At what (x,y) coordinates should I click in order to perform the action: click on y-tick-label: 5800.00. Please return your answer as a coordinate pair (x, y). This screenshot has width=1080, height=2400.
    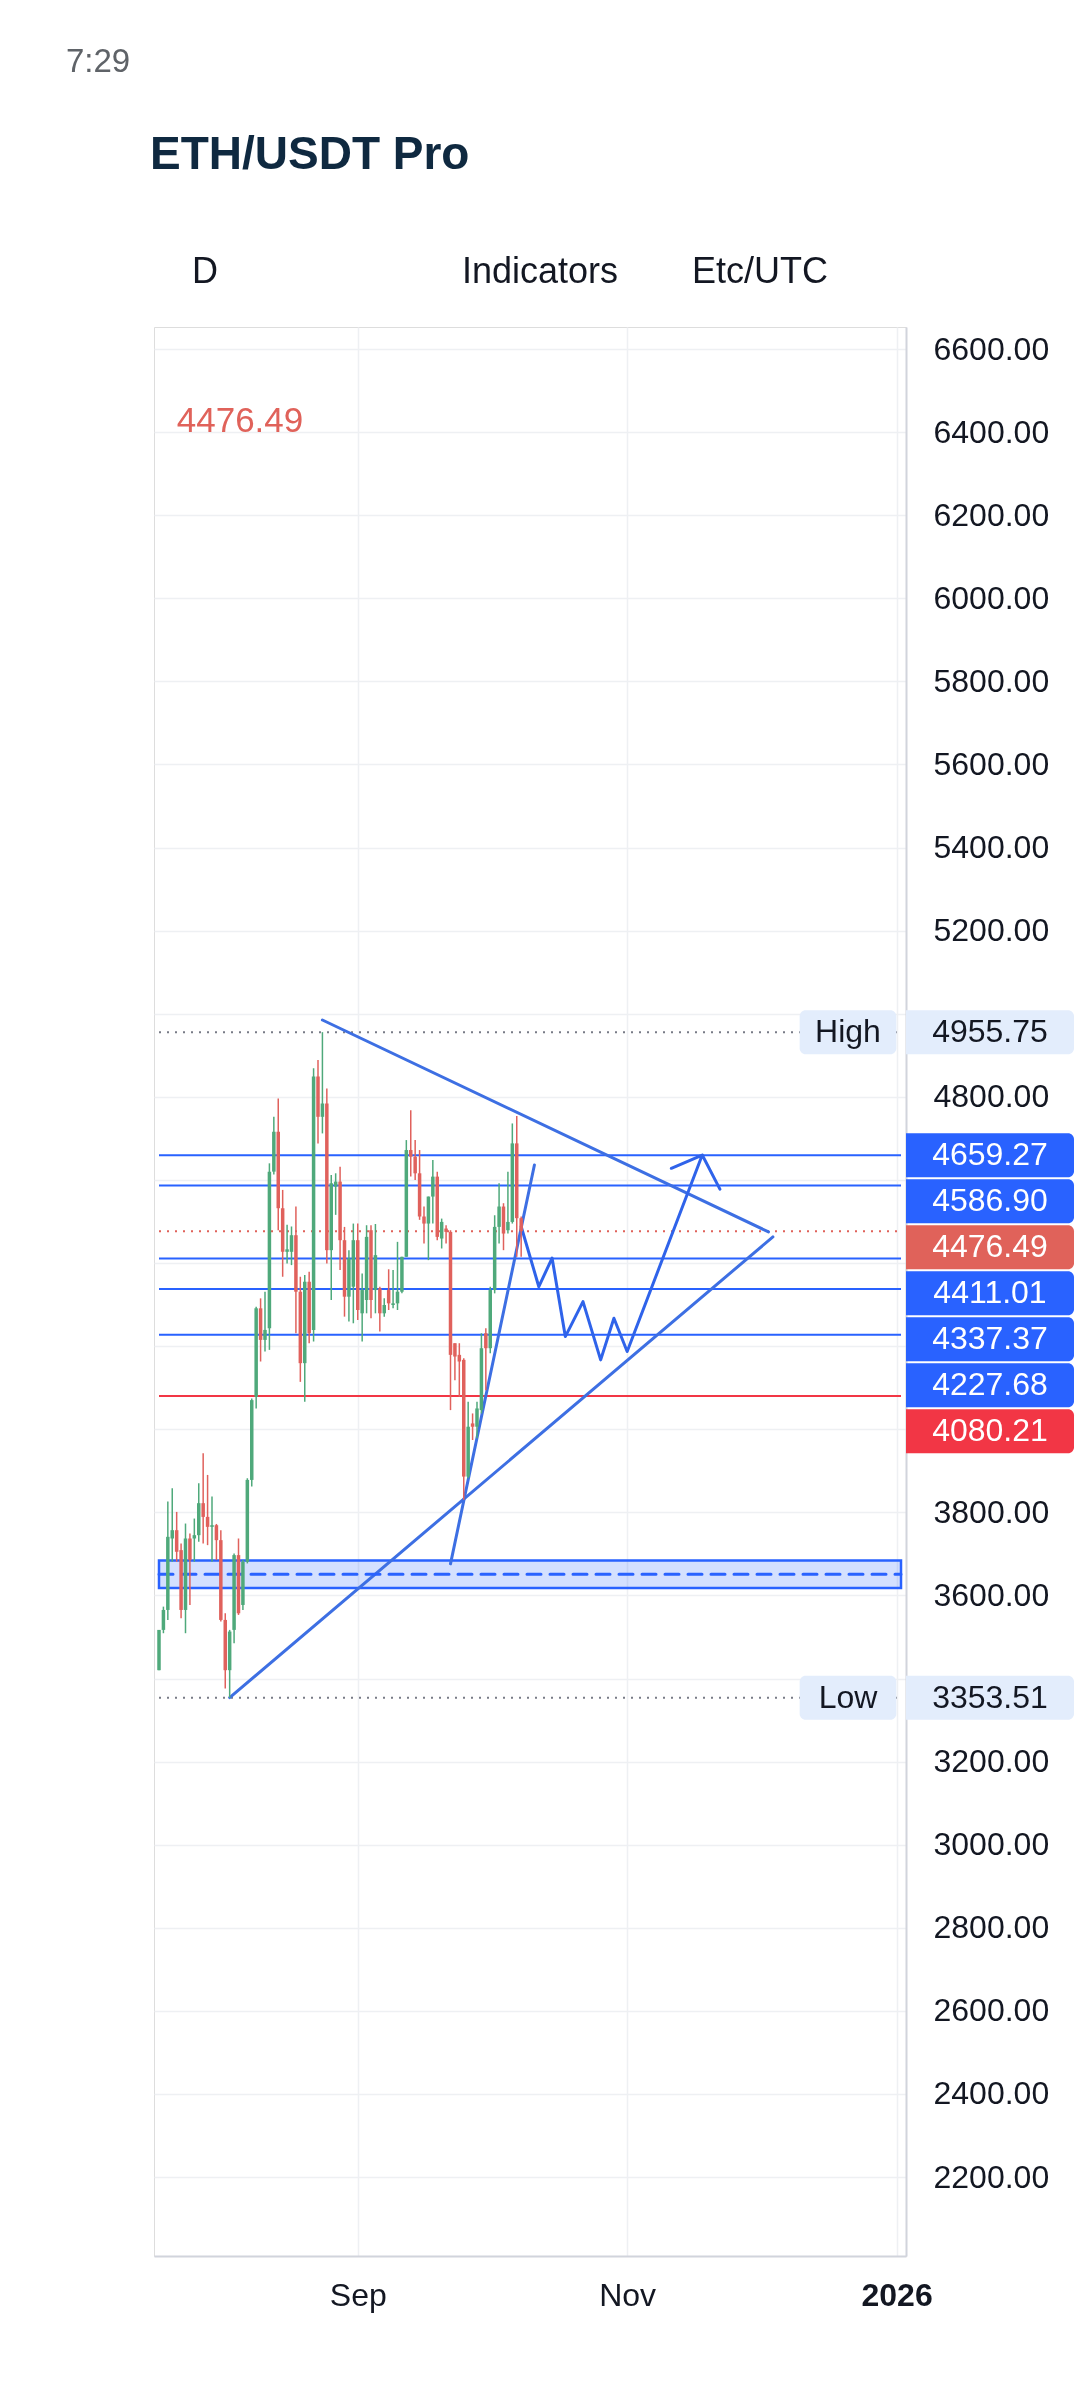
    Looking at the image, I should click on (991, 680).